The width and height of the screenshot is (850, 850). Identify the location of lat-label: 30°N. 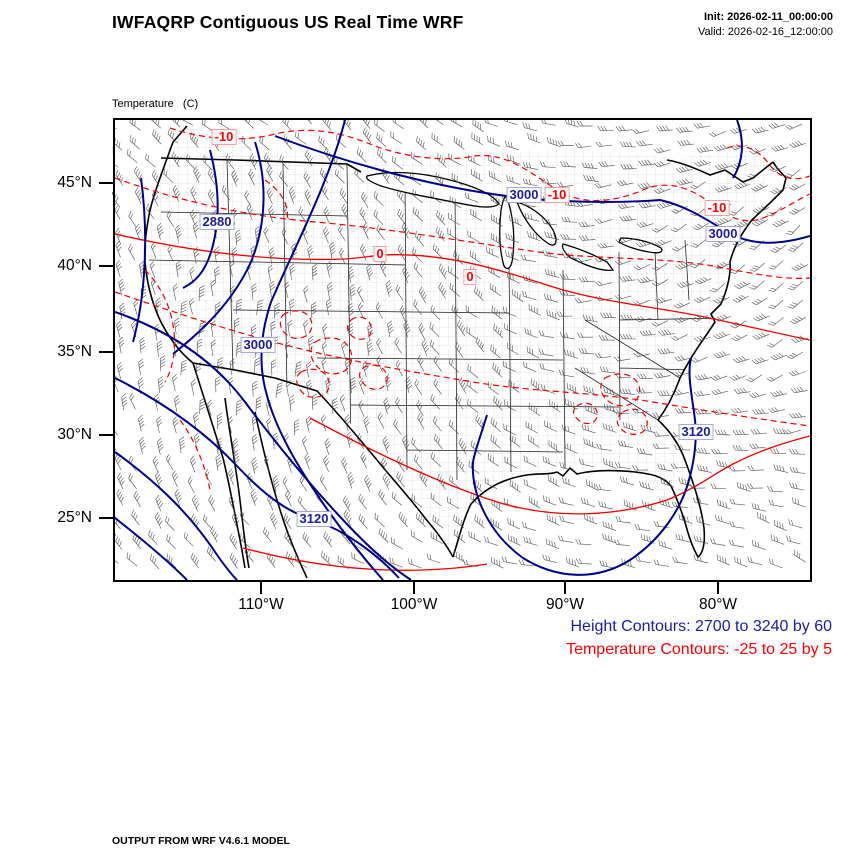
(74, 434).